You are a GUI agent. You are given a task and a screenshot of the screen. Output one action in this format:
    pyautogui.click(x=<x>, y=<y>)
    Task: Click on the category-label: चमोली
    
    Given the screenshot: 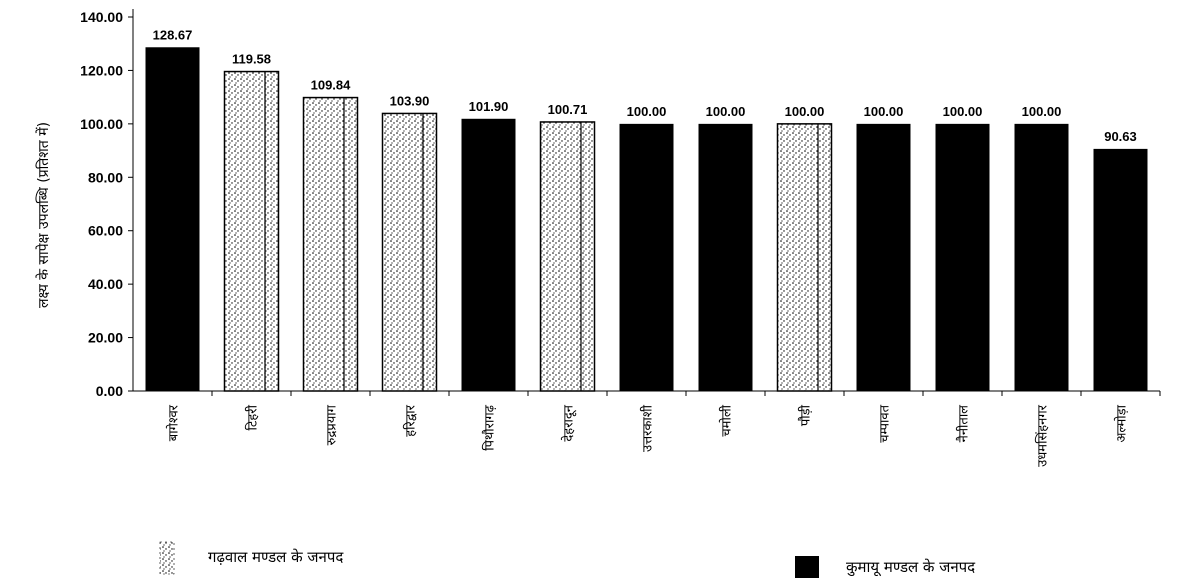 What is the action you would take?
    pyautogui.click(x=727, y=420)
    